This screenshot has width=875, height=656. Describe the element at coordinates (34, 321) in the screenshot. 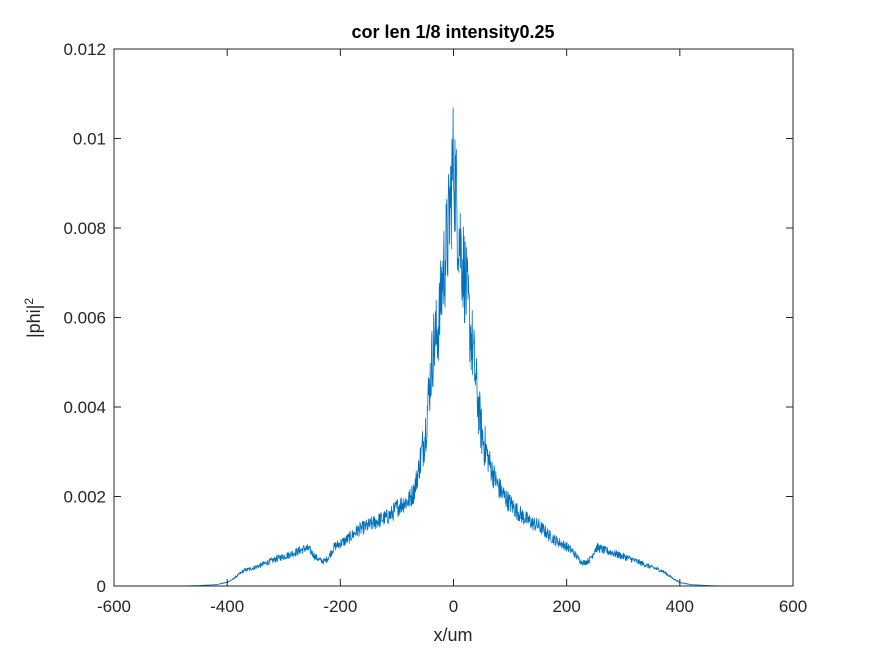

I see `y-axis-label-base: |phi|` at that location.